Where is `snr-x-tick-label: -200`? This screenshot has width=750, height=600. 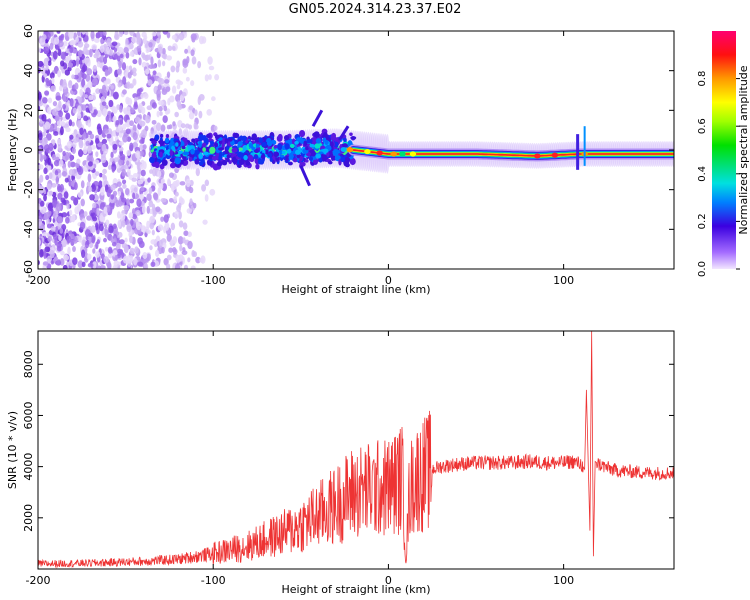 snr-x-tick-label: -200 is located at coordinates (38, 580).